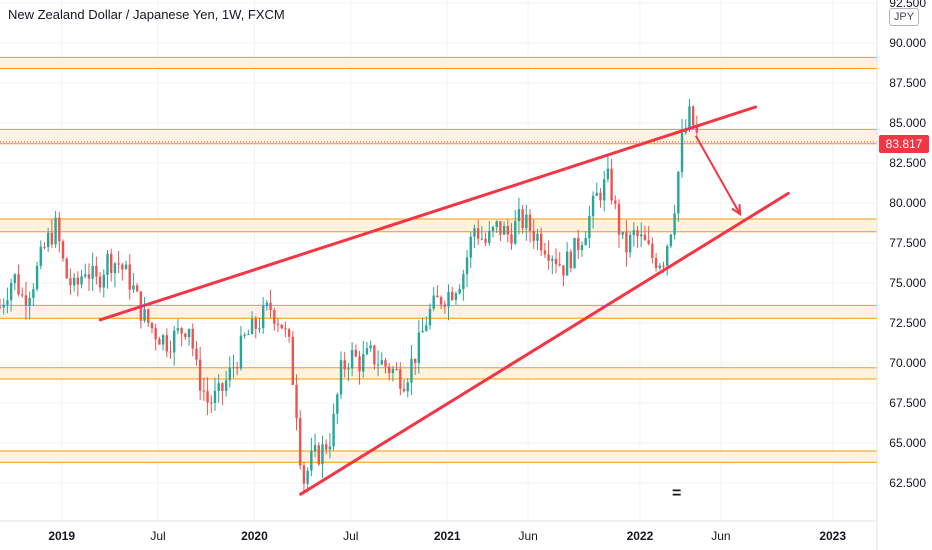 This screenshot has width=932, height=550. Describe the element at coordinates (677, 493) in the screenshot. I see `bottom-marker: =` at that location.